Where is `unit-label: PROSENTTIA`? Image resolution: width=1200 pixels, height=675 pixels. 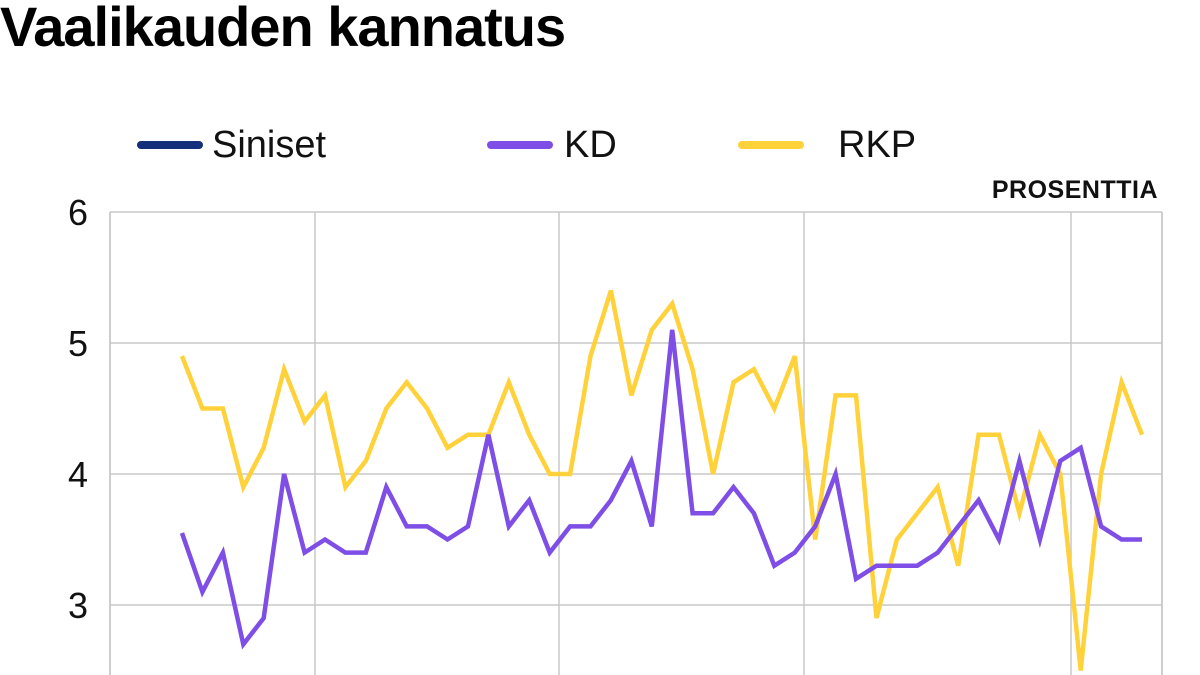 unit-label: PROSENTTIA is located at coordinates (1074, 190).